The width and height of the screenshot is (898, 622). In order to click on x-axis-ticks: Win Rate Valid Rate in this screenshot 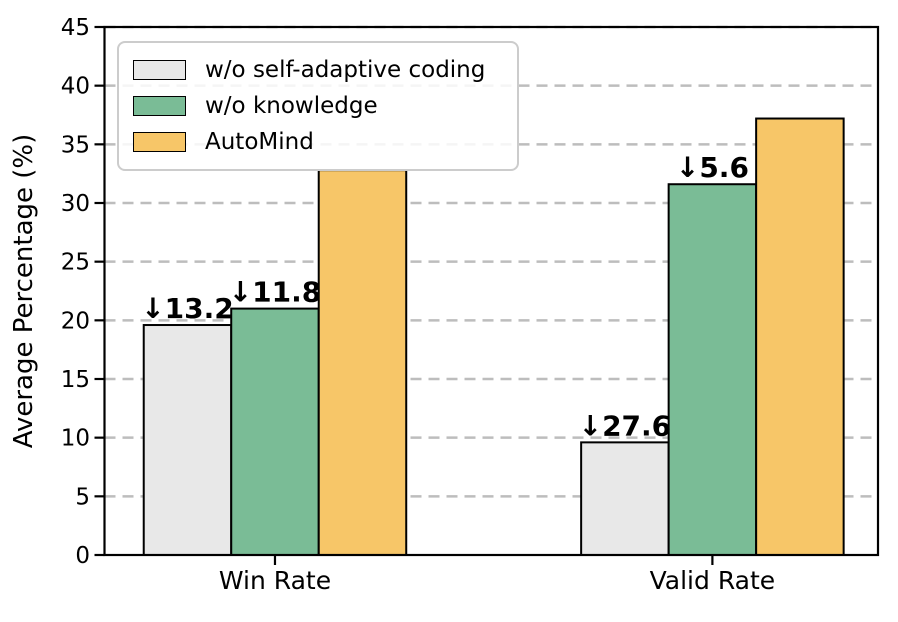, I will do `click(497, 575)`.